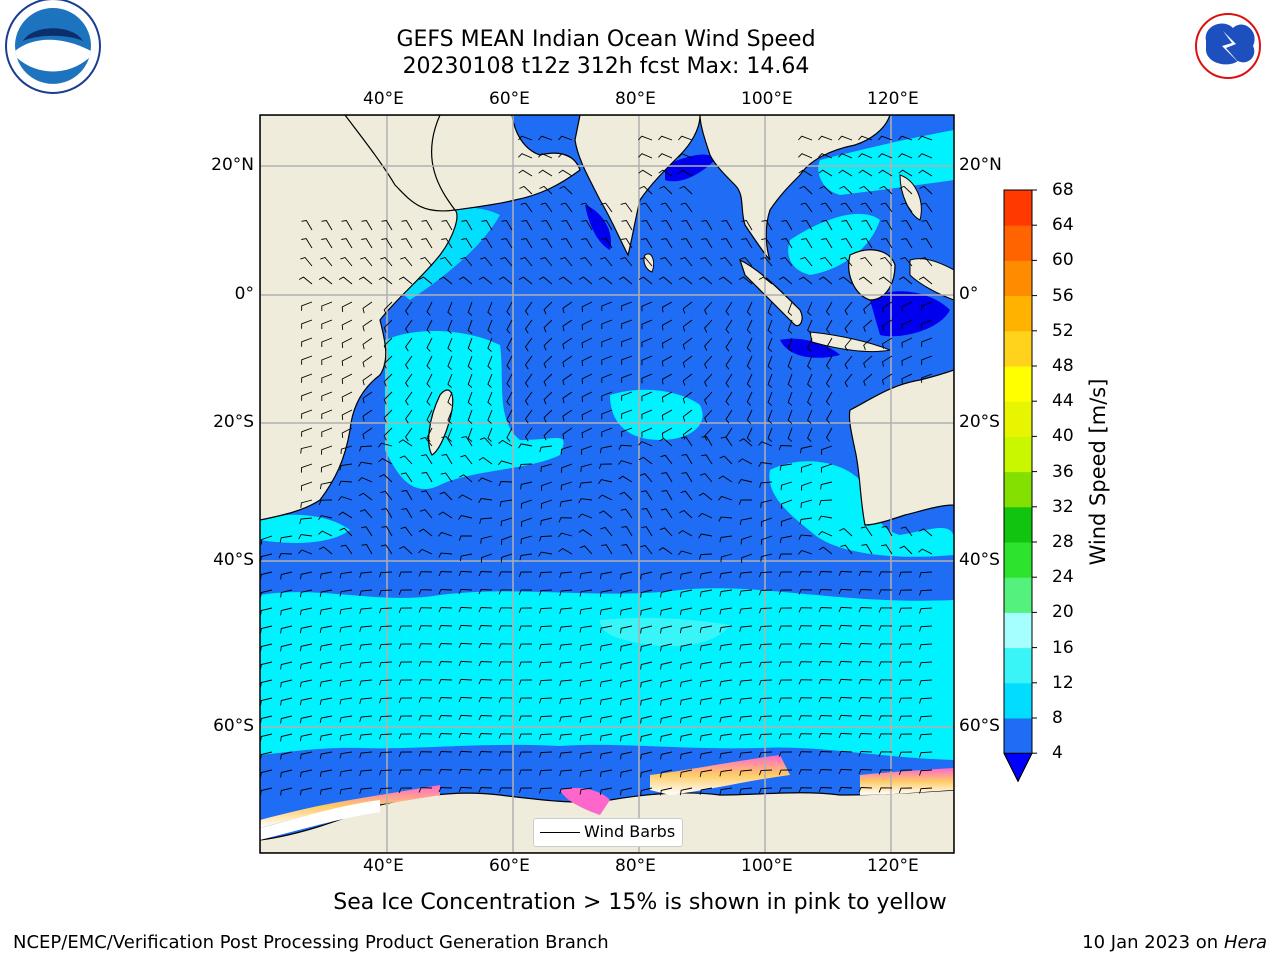 The image size is (1280, 960). Describe the element at coordinates (244, 294) in the screenshot. I see `lat-label-left: 0°` at that location.